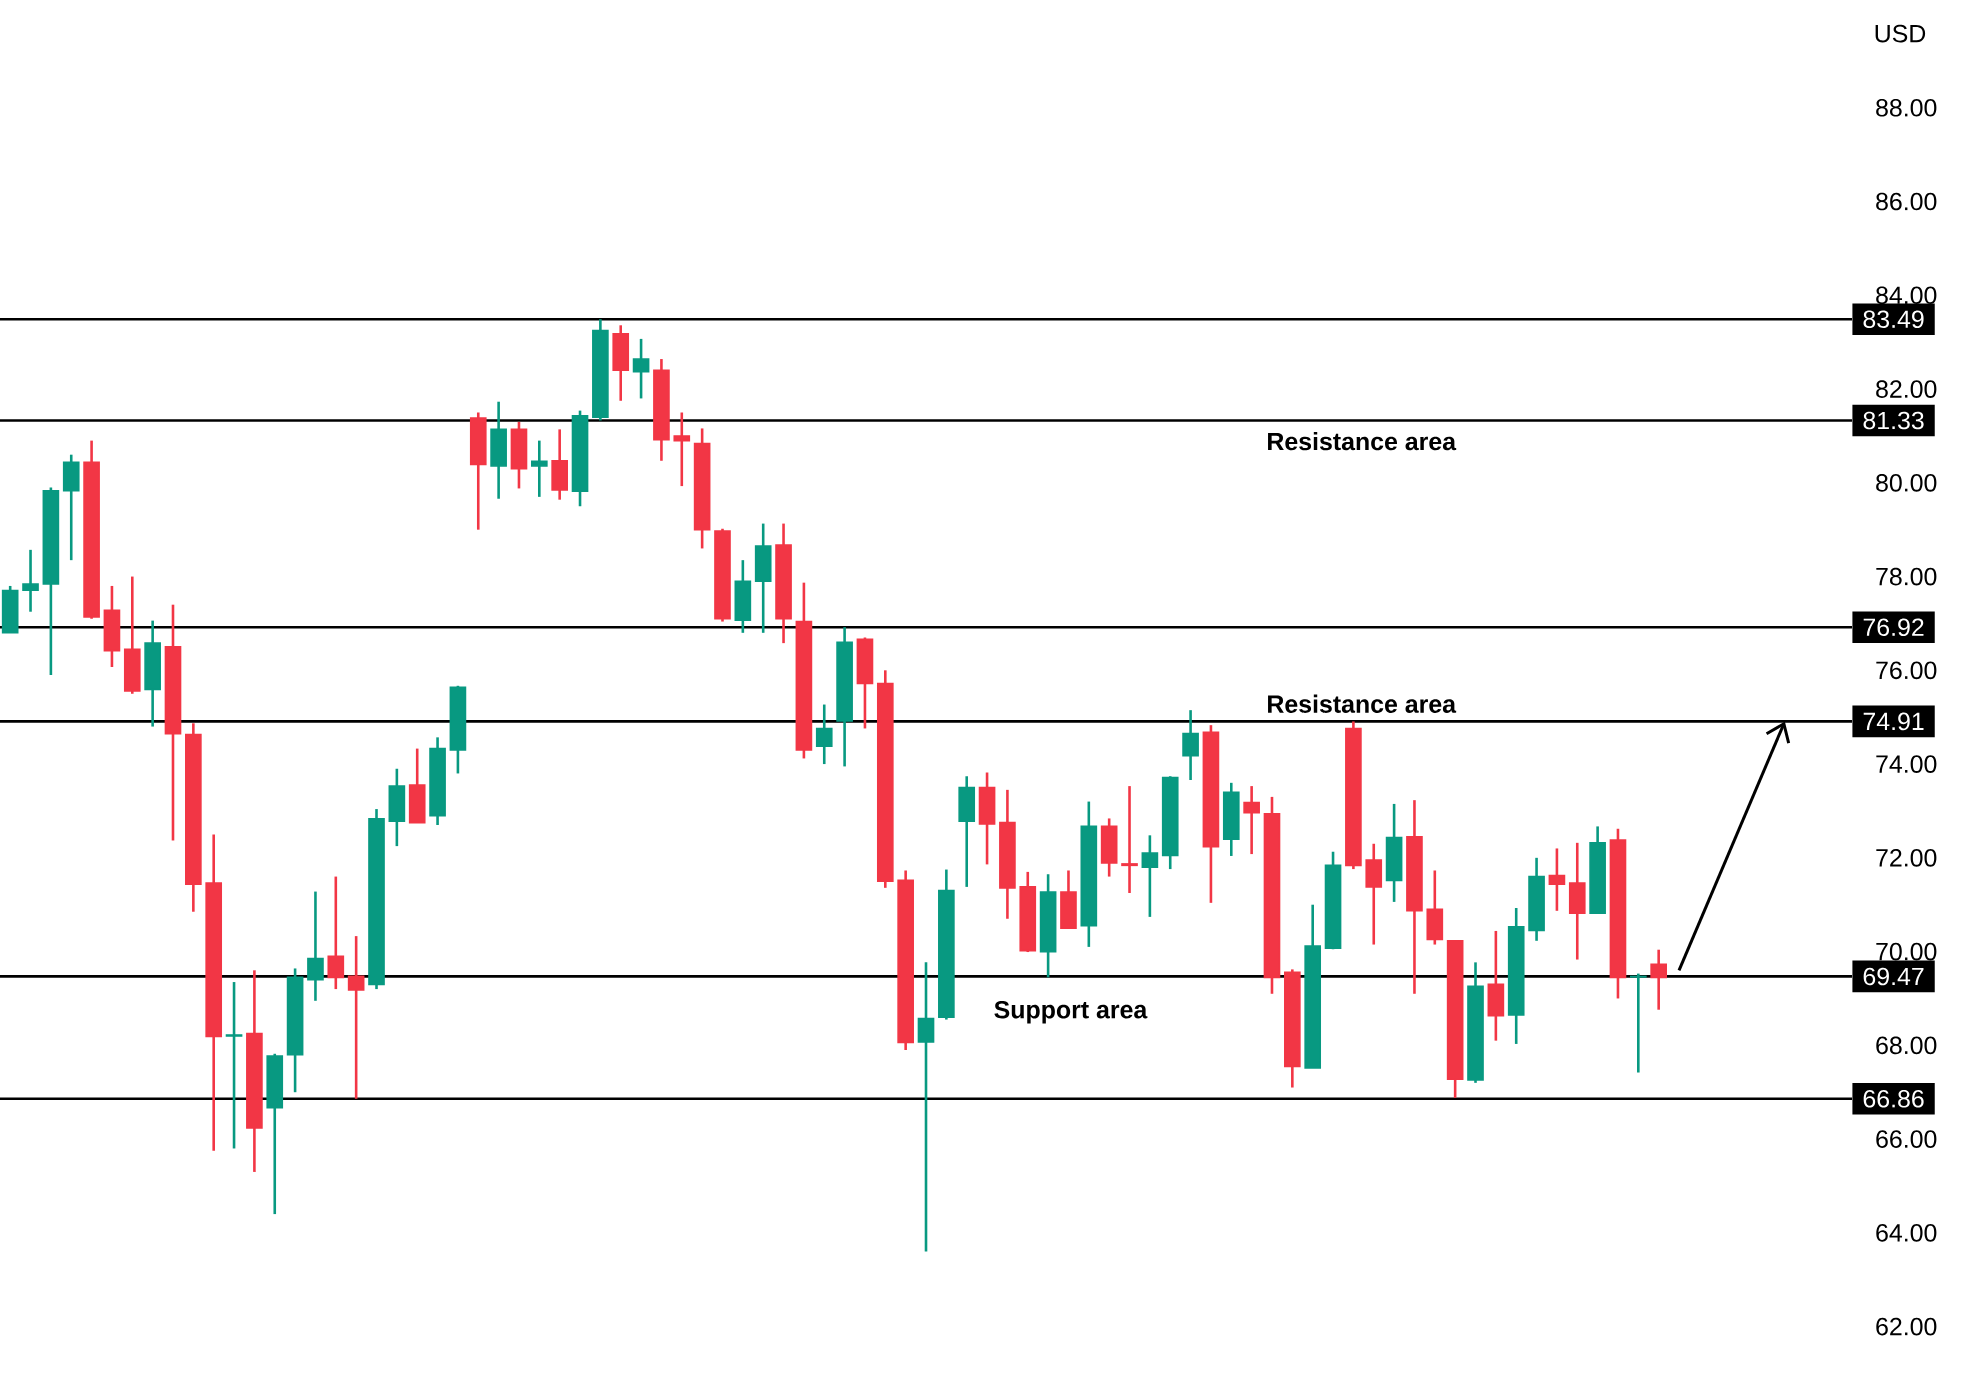 This screenshot has width=1970, height=1397. Describe the element at coordinates (1906, 764) in the screenshot. I see `y-tick-label: 74.00` at that location.